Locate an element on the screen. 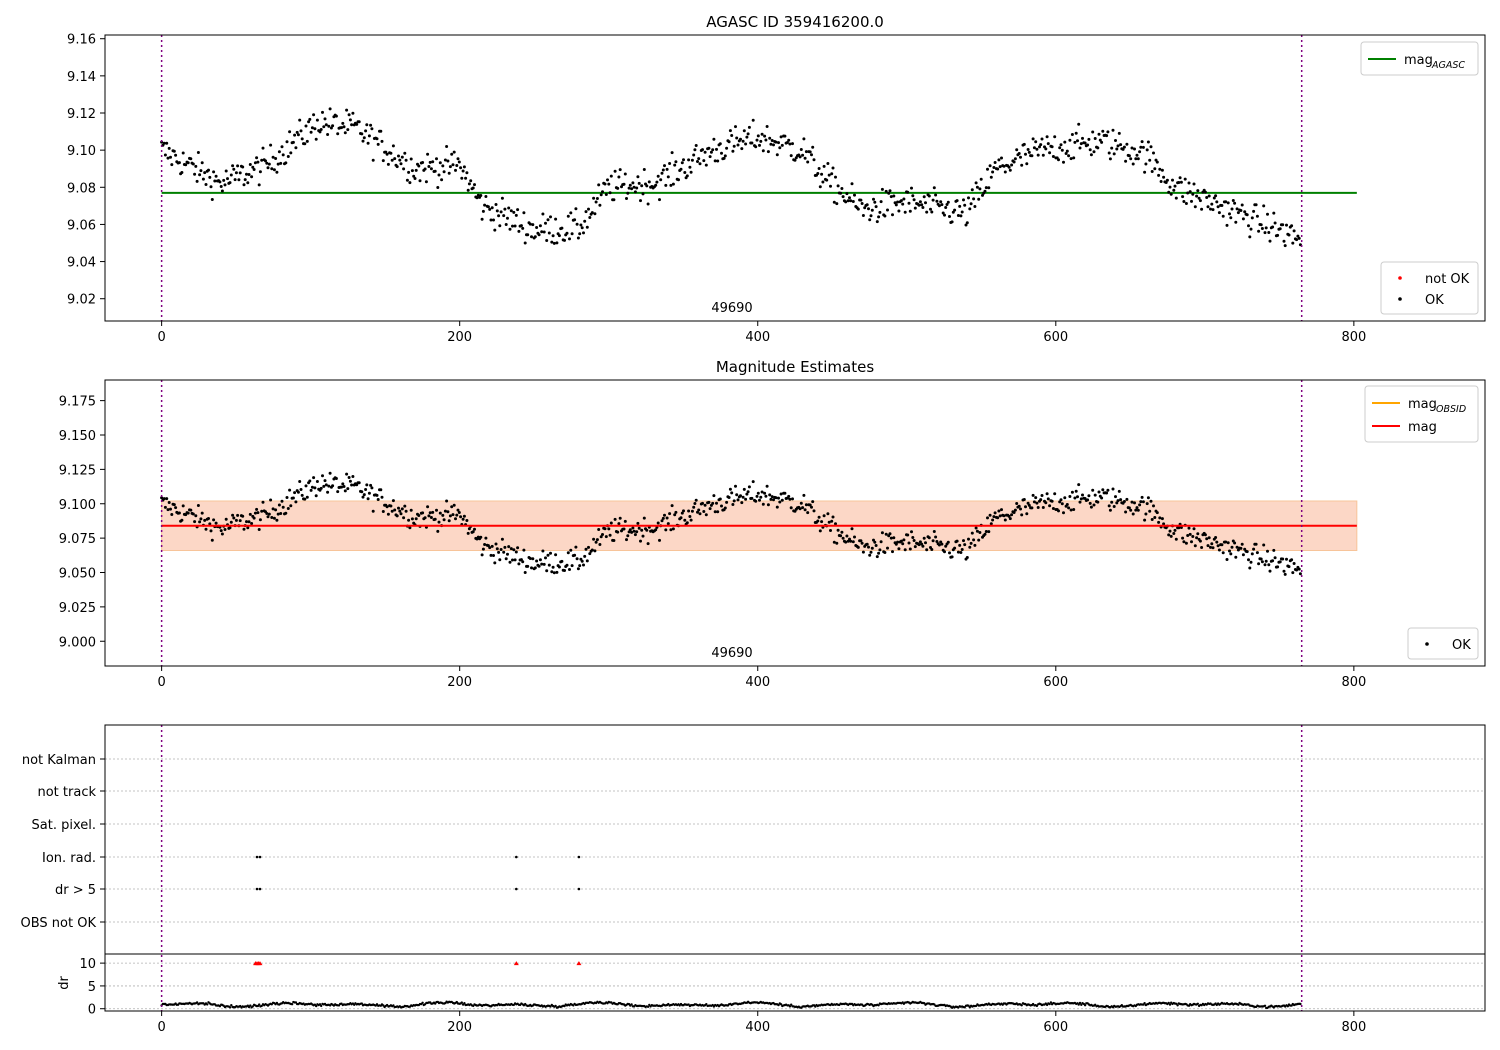  dr-axis-label: dr is located at coordinates (64, 983).